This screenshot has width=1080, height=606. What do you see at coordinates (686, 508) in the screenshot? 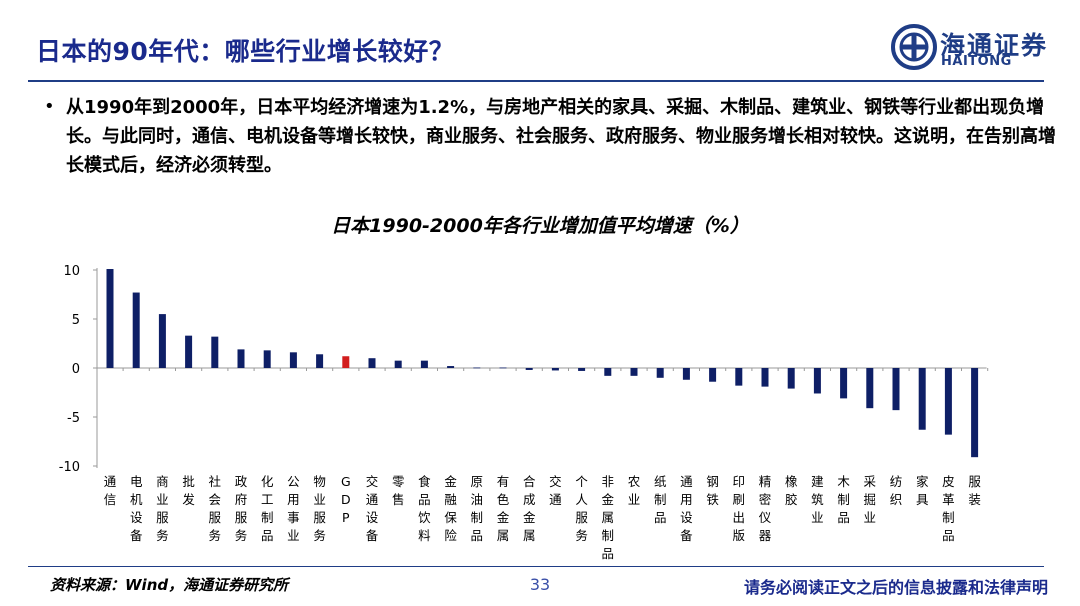
I see `x-category-label: 通用设备` at bounding box center [686, 508].